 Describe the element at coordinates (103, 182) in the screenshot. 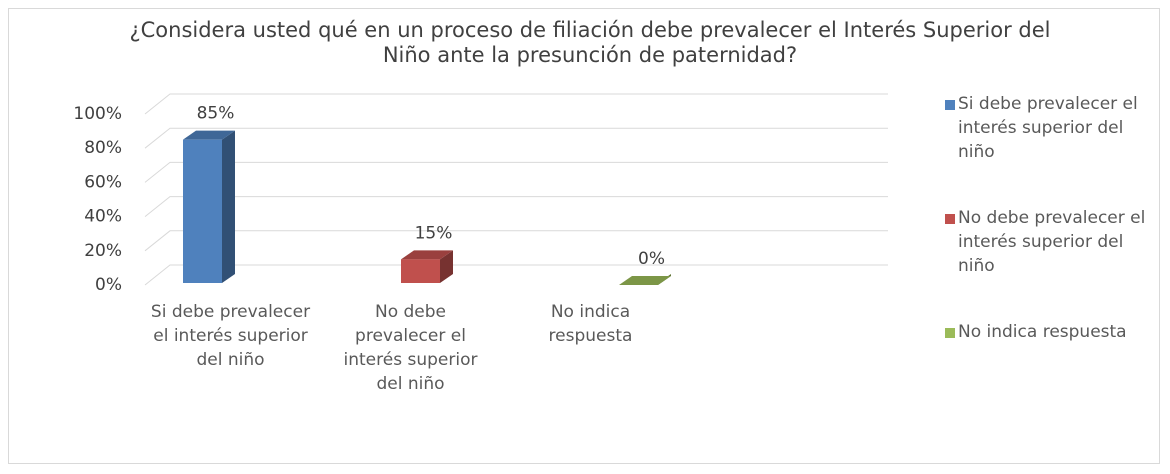

I see `y-tick-label: 60%` at that location.